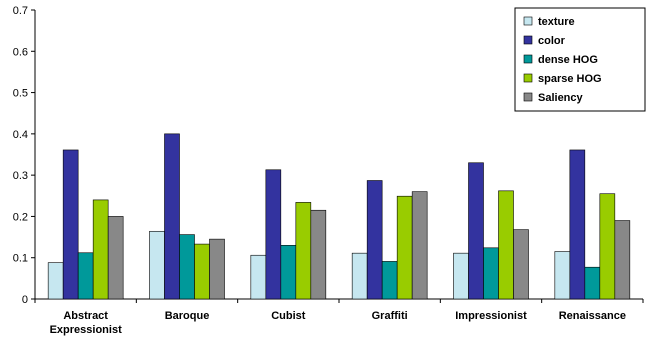 Image resolution: width=652 pixels, height=338 pixels. I want to click on category-label: Abstract, so click(85, 316).